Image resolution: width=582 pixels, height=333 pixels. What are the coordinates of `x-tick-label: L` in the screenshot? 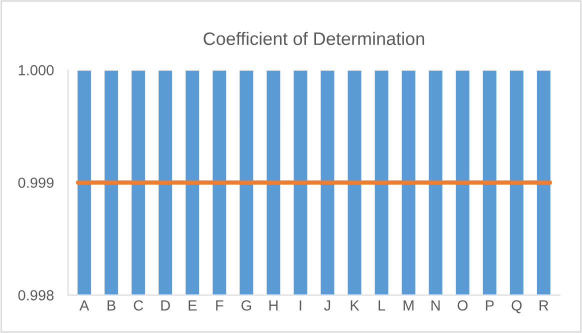 It's located at (382, 305).